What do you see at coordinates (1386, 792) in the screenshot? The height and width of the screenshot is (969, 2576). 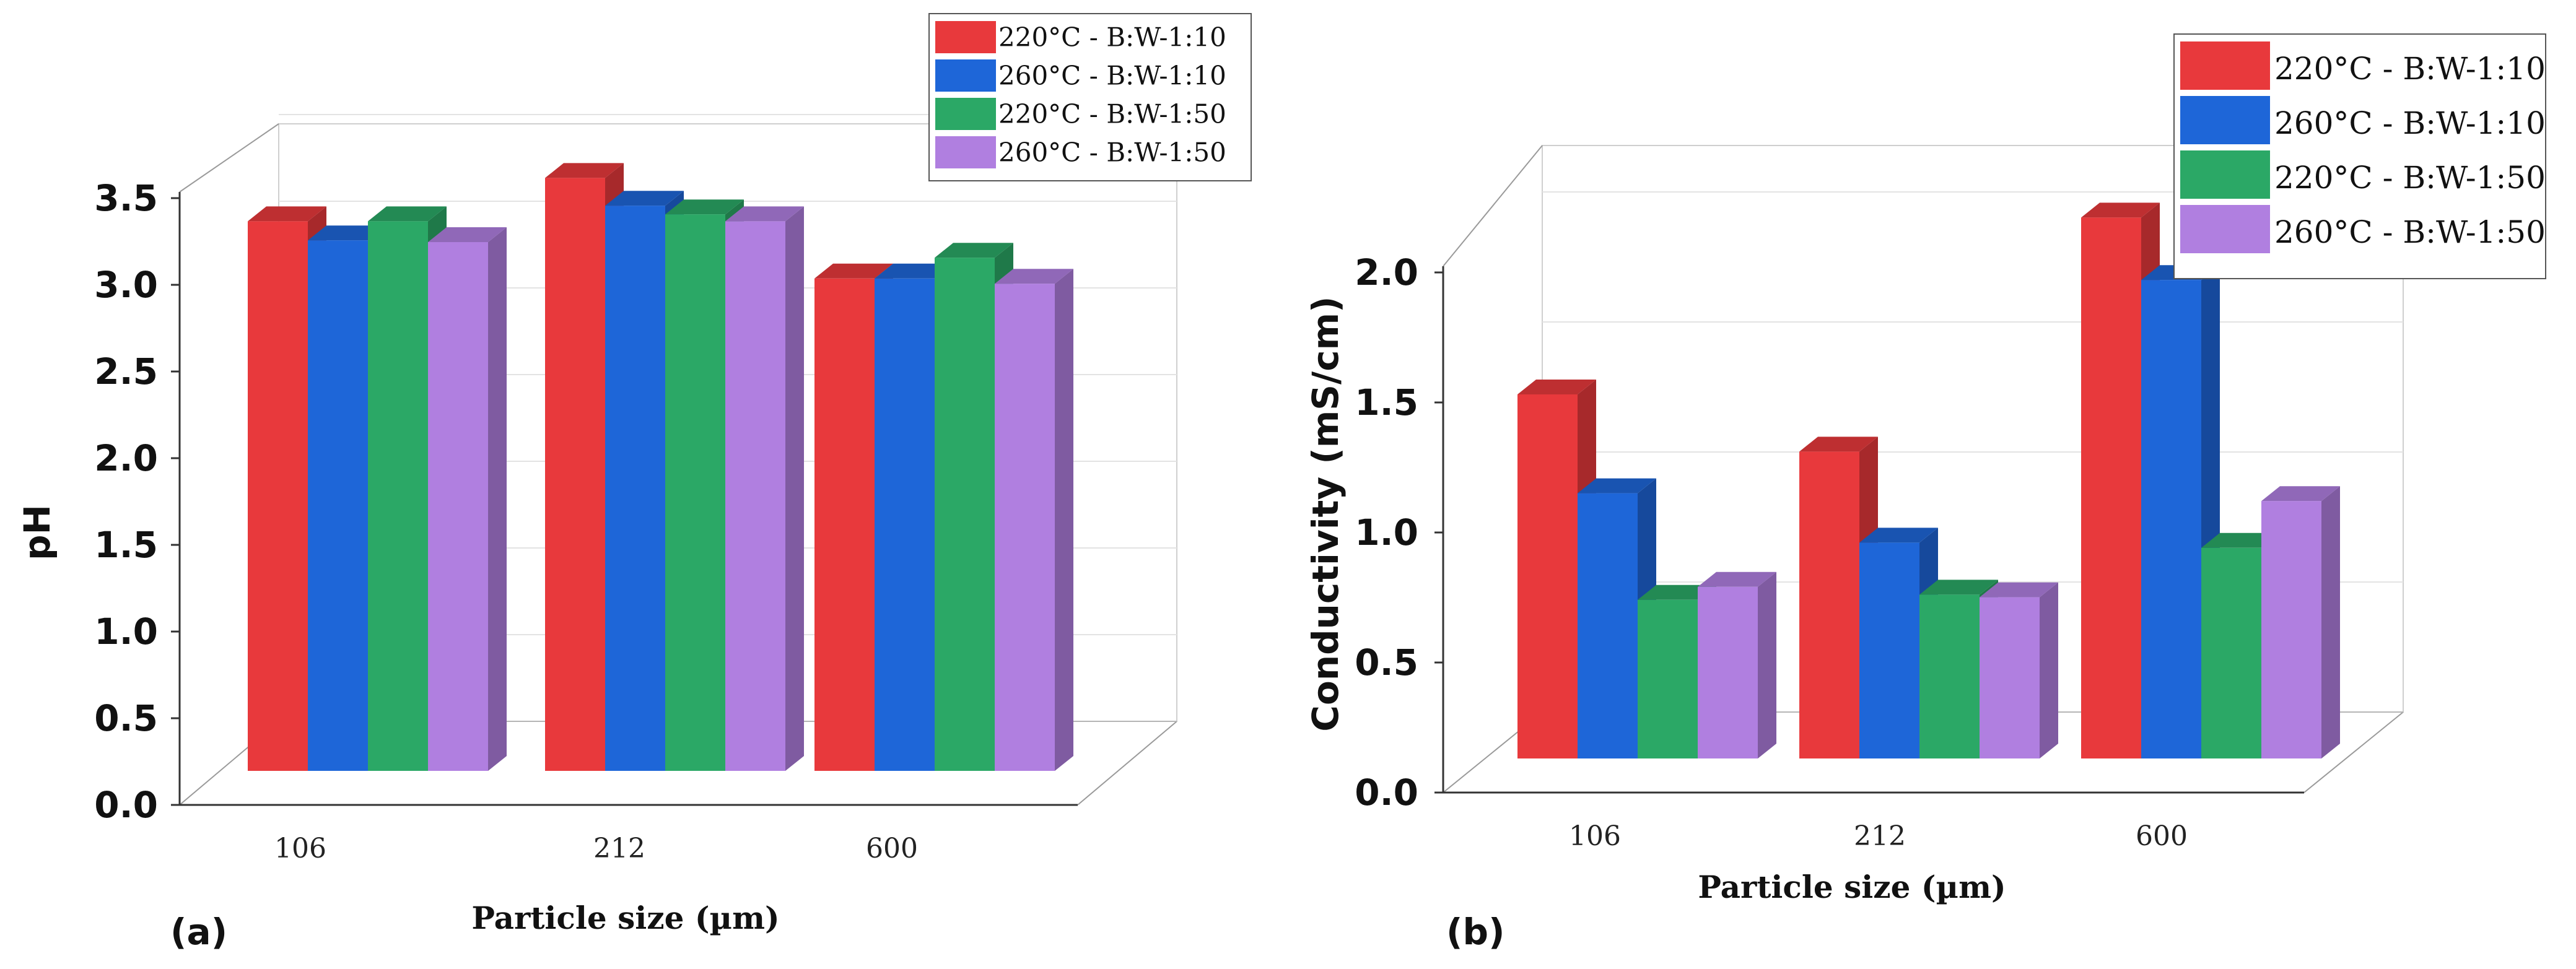 I see `y-tick-label: 0.0` at bounding box center [1386, 792].